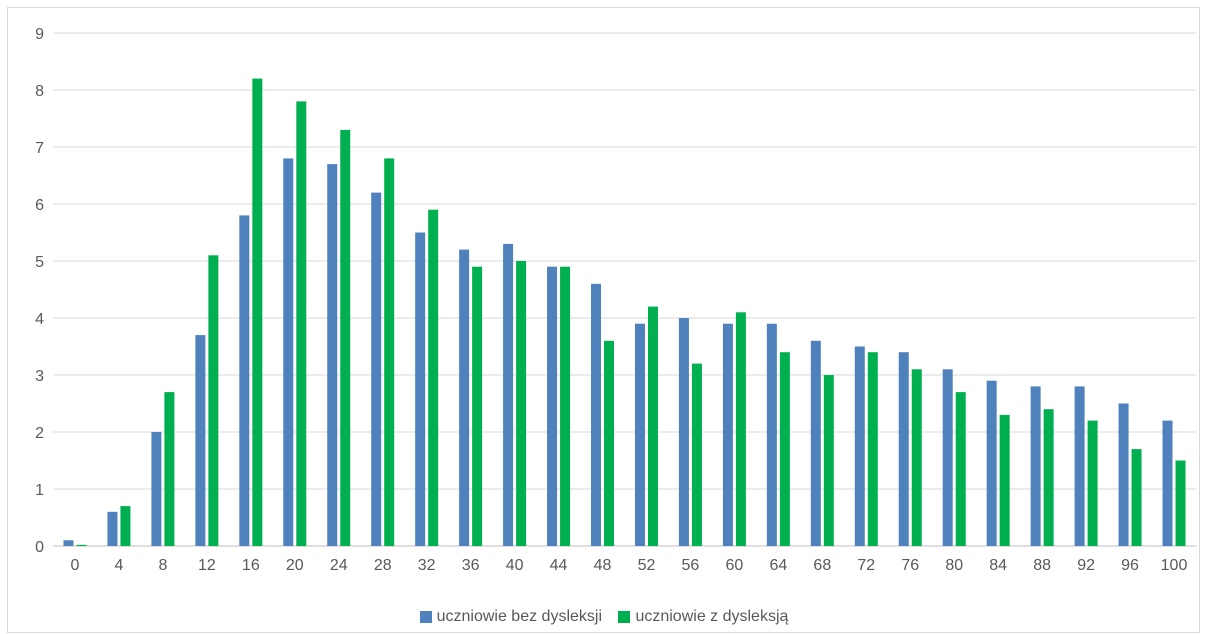  What do you see at coordinates (39, 319) in the screenshot?
I see `y-tick-label: 4` at bounding box center [39, 319].